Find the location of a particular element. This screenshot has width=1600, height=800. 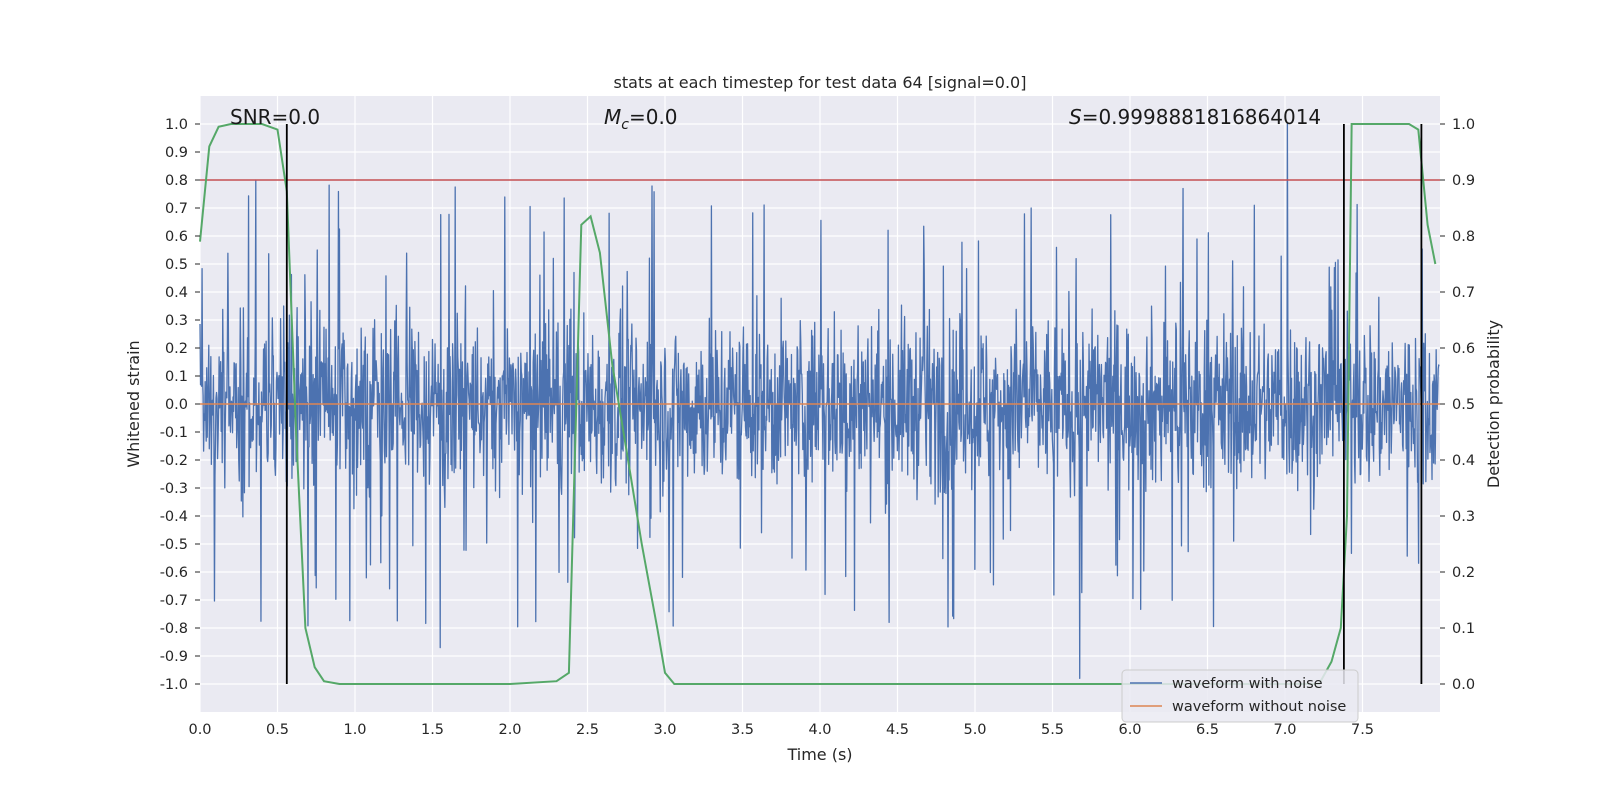

mc-value: =0.0 is located at coordinates (653, 117).